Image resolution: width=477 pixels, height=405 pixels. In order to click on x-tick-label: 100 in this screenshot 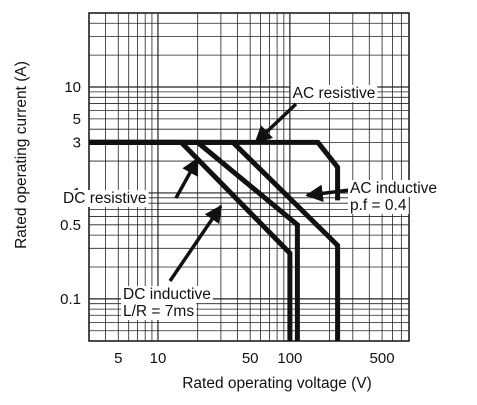, I will do `click(289, 358)`.